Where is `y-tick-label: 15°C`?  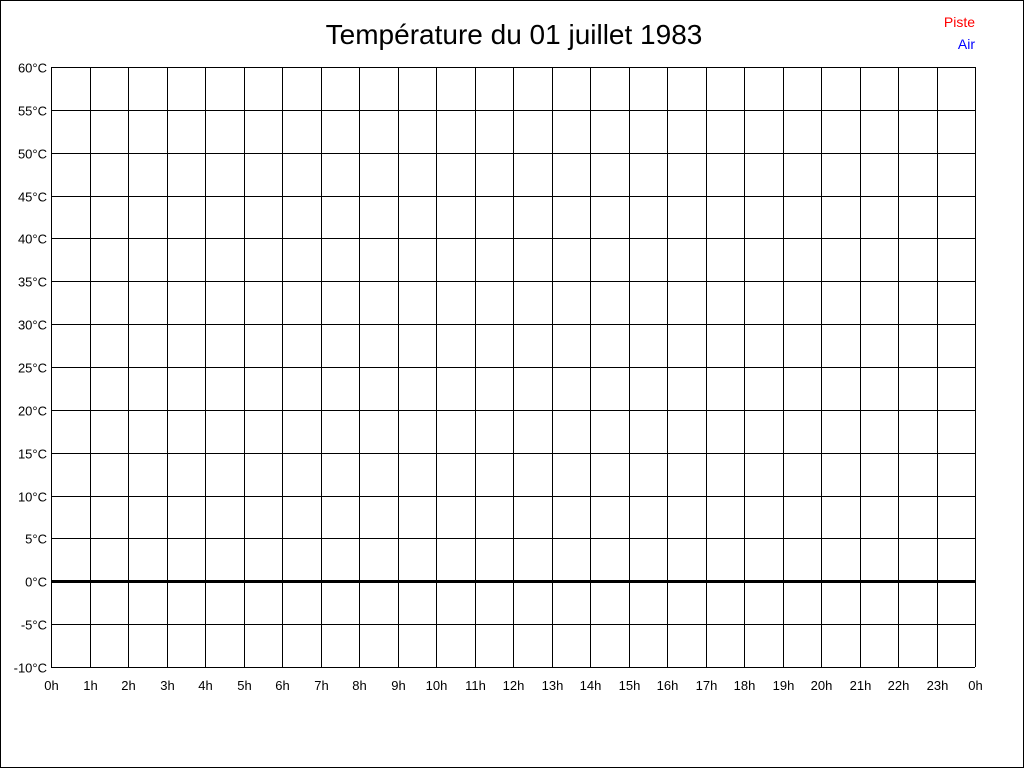
y-tick-label: 15°C is located at coordinates (32, 454).